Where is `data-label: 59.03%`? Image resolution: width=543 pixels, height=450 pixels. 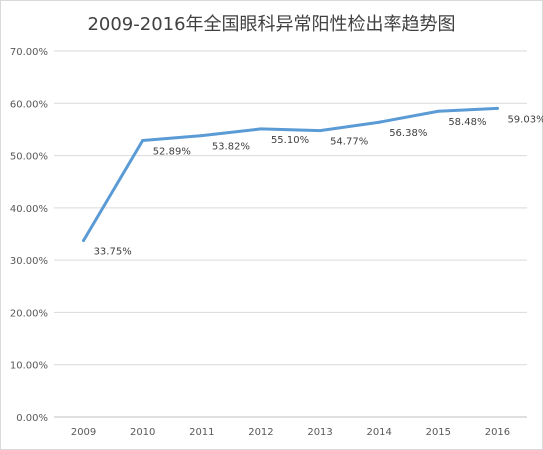 data-label: 59.03% is located at coordinates (525, 119).